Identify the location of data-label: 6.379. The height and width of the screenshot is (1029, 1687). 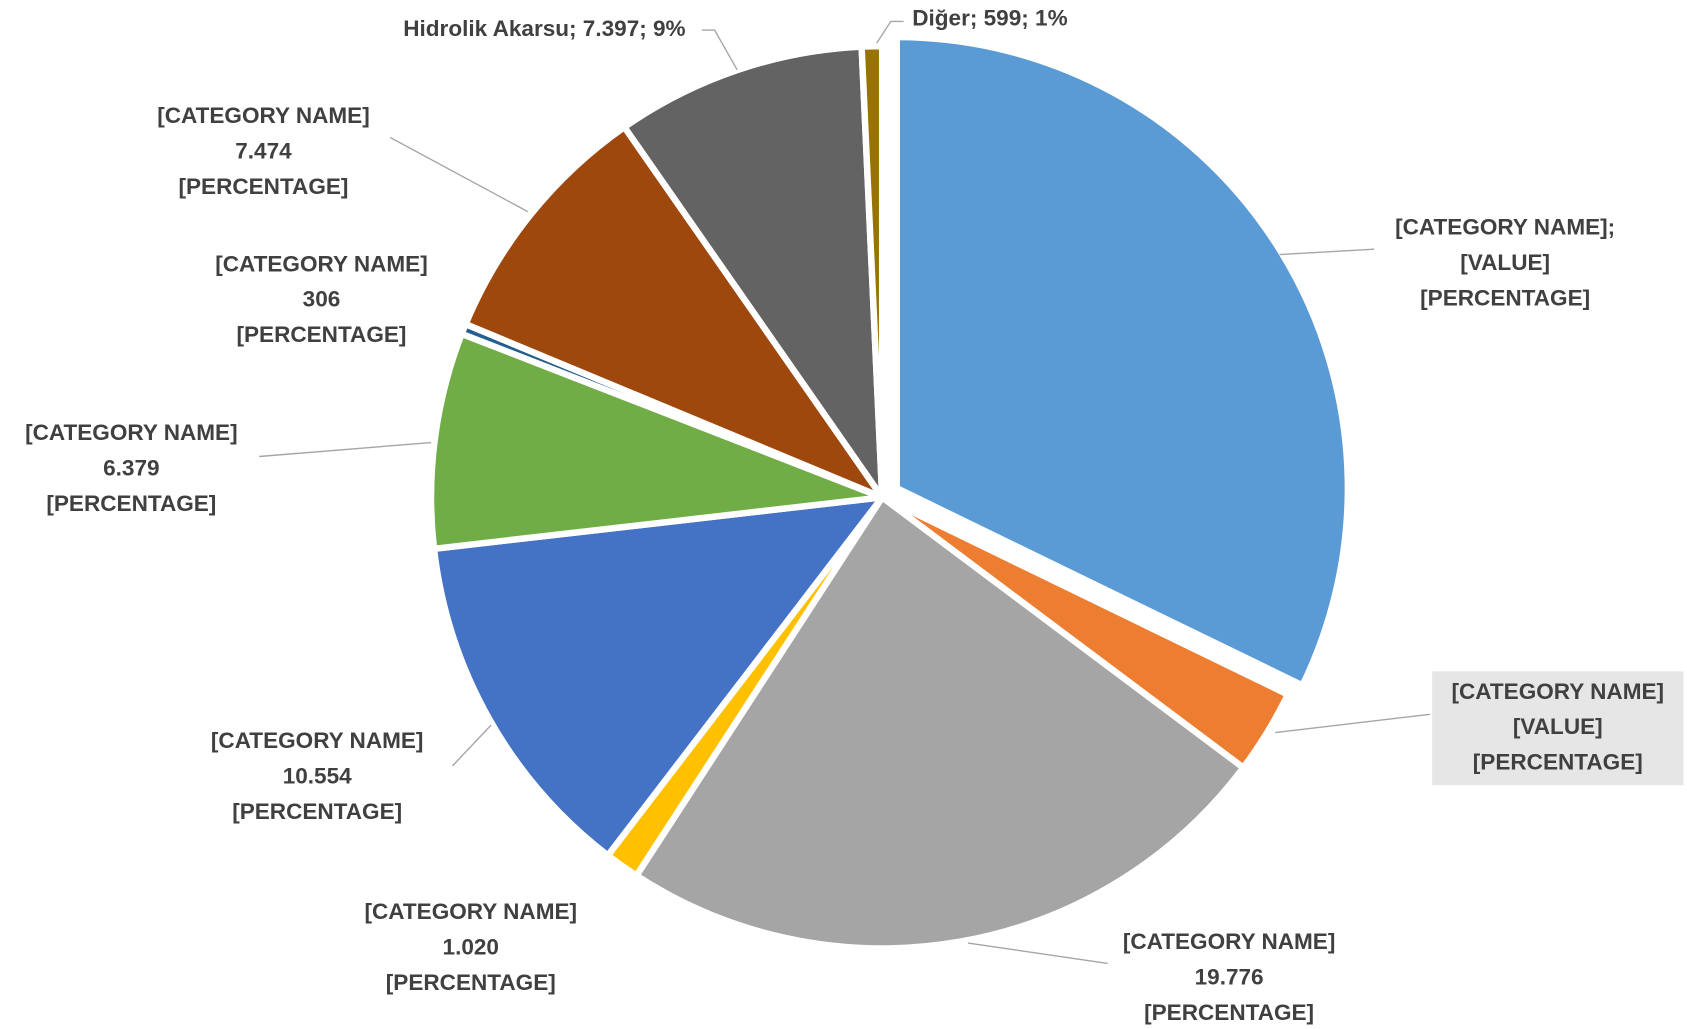
(131, 467).